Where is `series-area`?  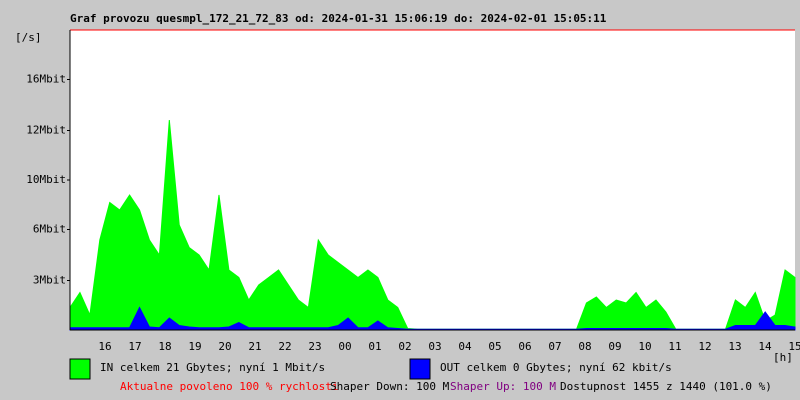 series-area is located at coordinates (432, 318).